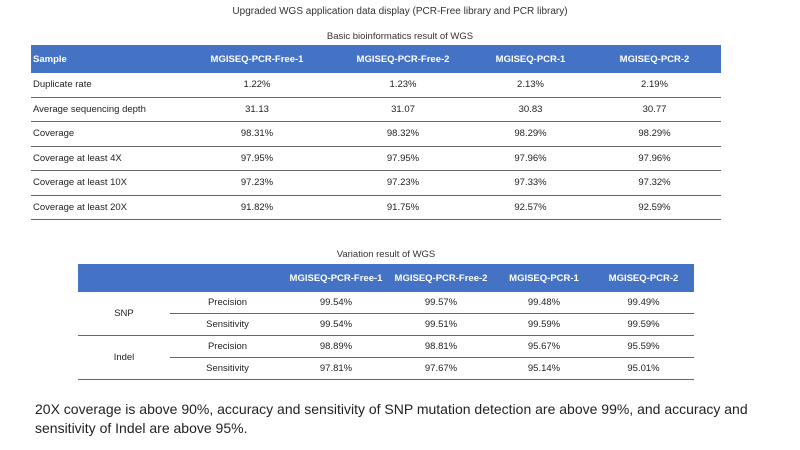 This screenshot has width=800, height=450. I want to click on table-cell: 99.48%, so click(544, 303).